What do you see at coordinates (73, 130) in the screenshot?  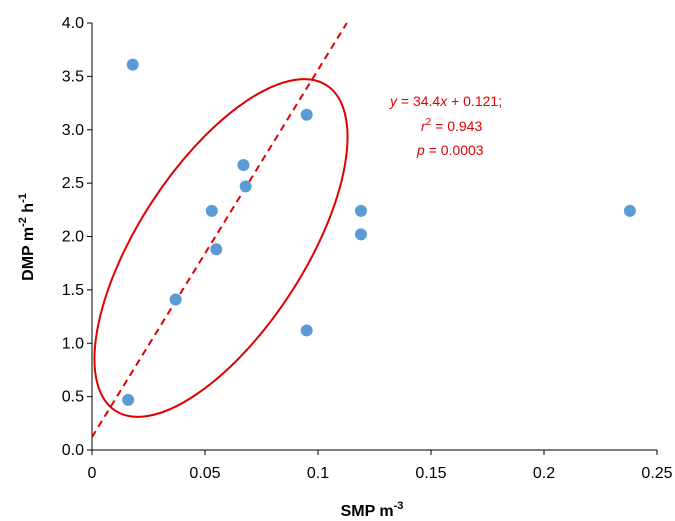 I see `y-tick-label: 3.0` at bounding box center [73, 130].